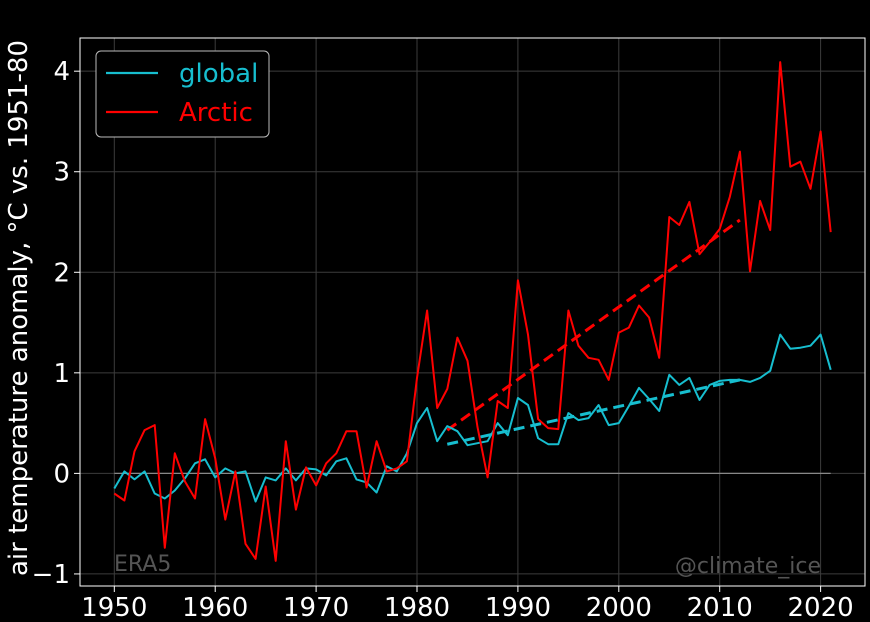 The width and height of the screenshot is (870, 622). Describe the element at coordinates (61, 273) in the screenshot. I see `y-tick-label: 2` at that location.